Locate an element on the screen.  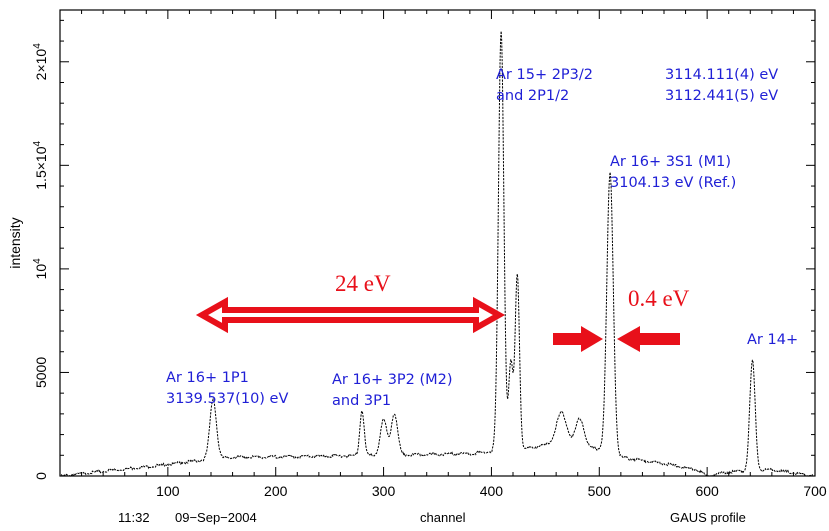
x-tick-label: 400 is located at coordinates (492, 491).